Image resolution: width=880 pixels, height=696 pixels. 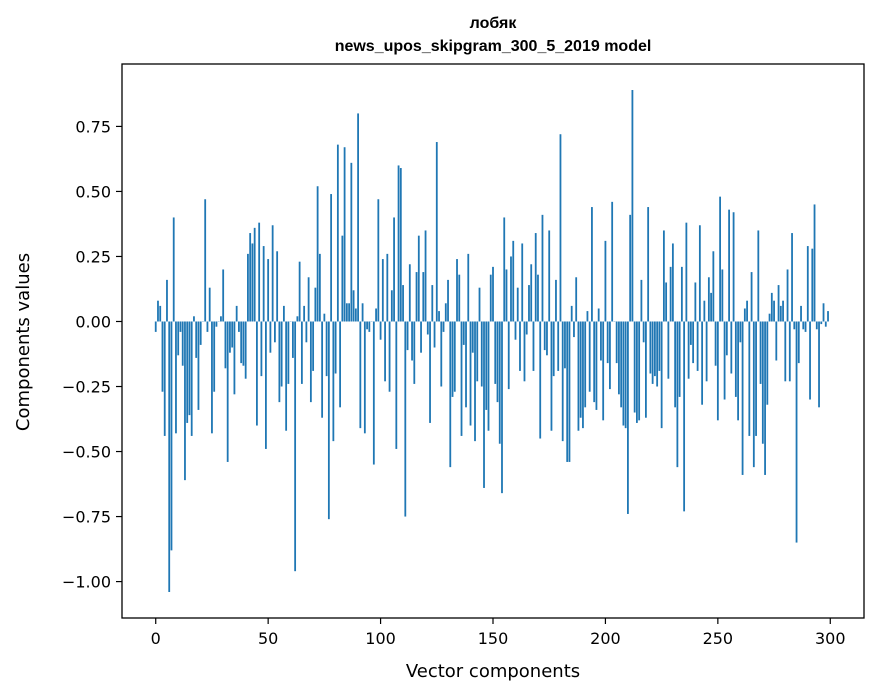 What do you see at coordinates (93, 256) in the screenshot?
I see `y-tick-label: 0.25` at bounding box center [93, 256].